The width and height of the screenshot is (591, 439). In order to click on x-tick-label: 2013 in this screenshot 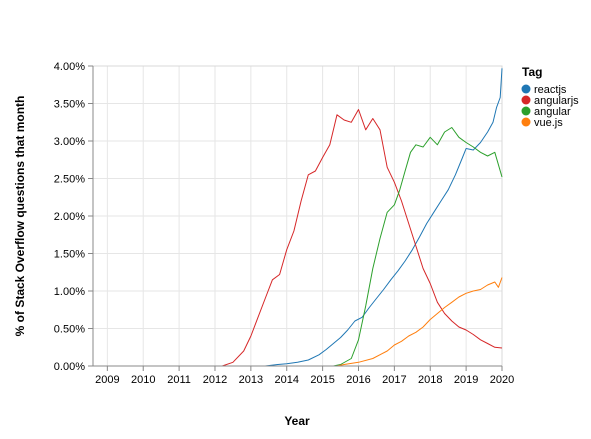, I will do `click(251, 380)`.